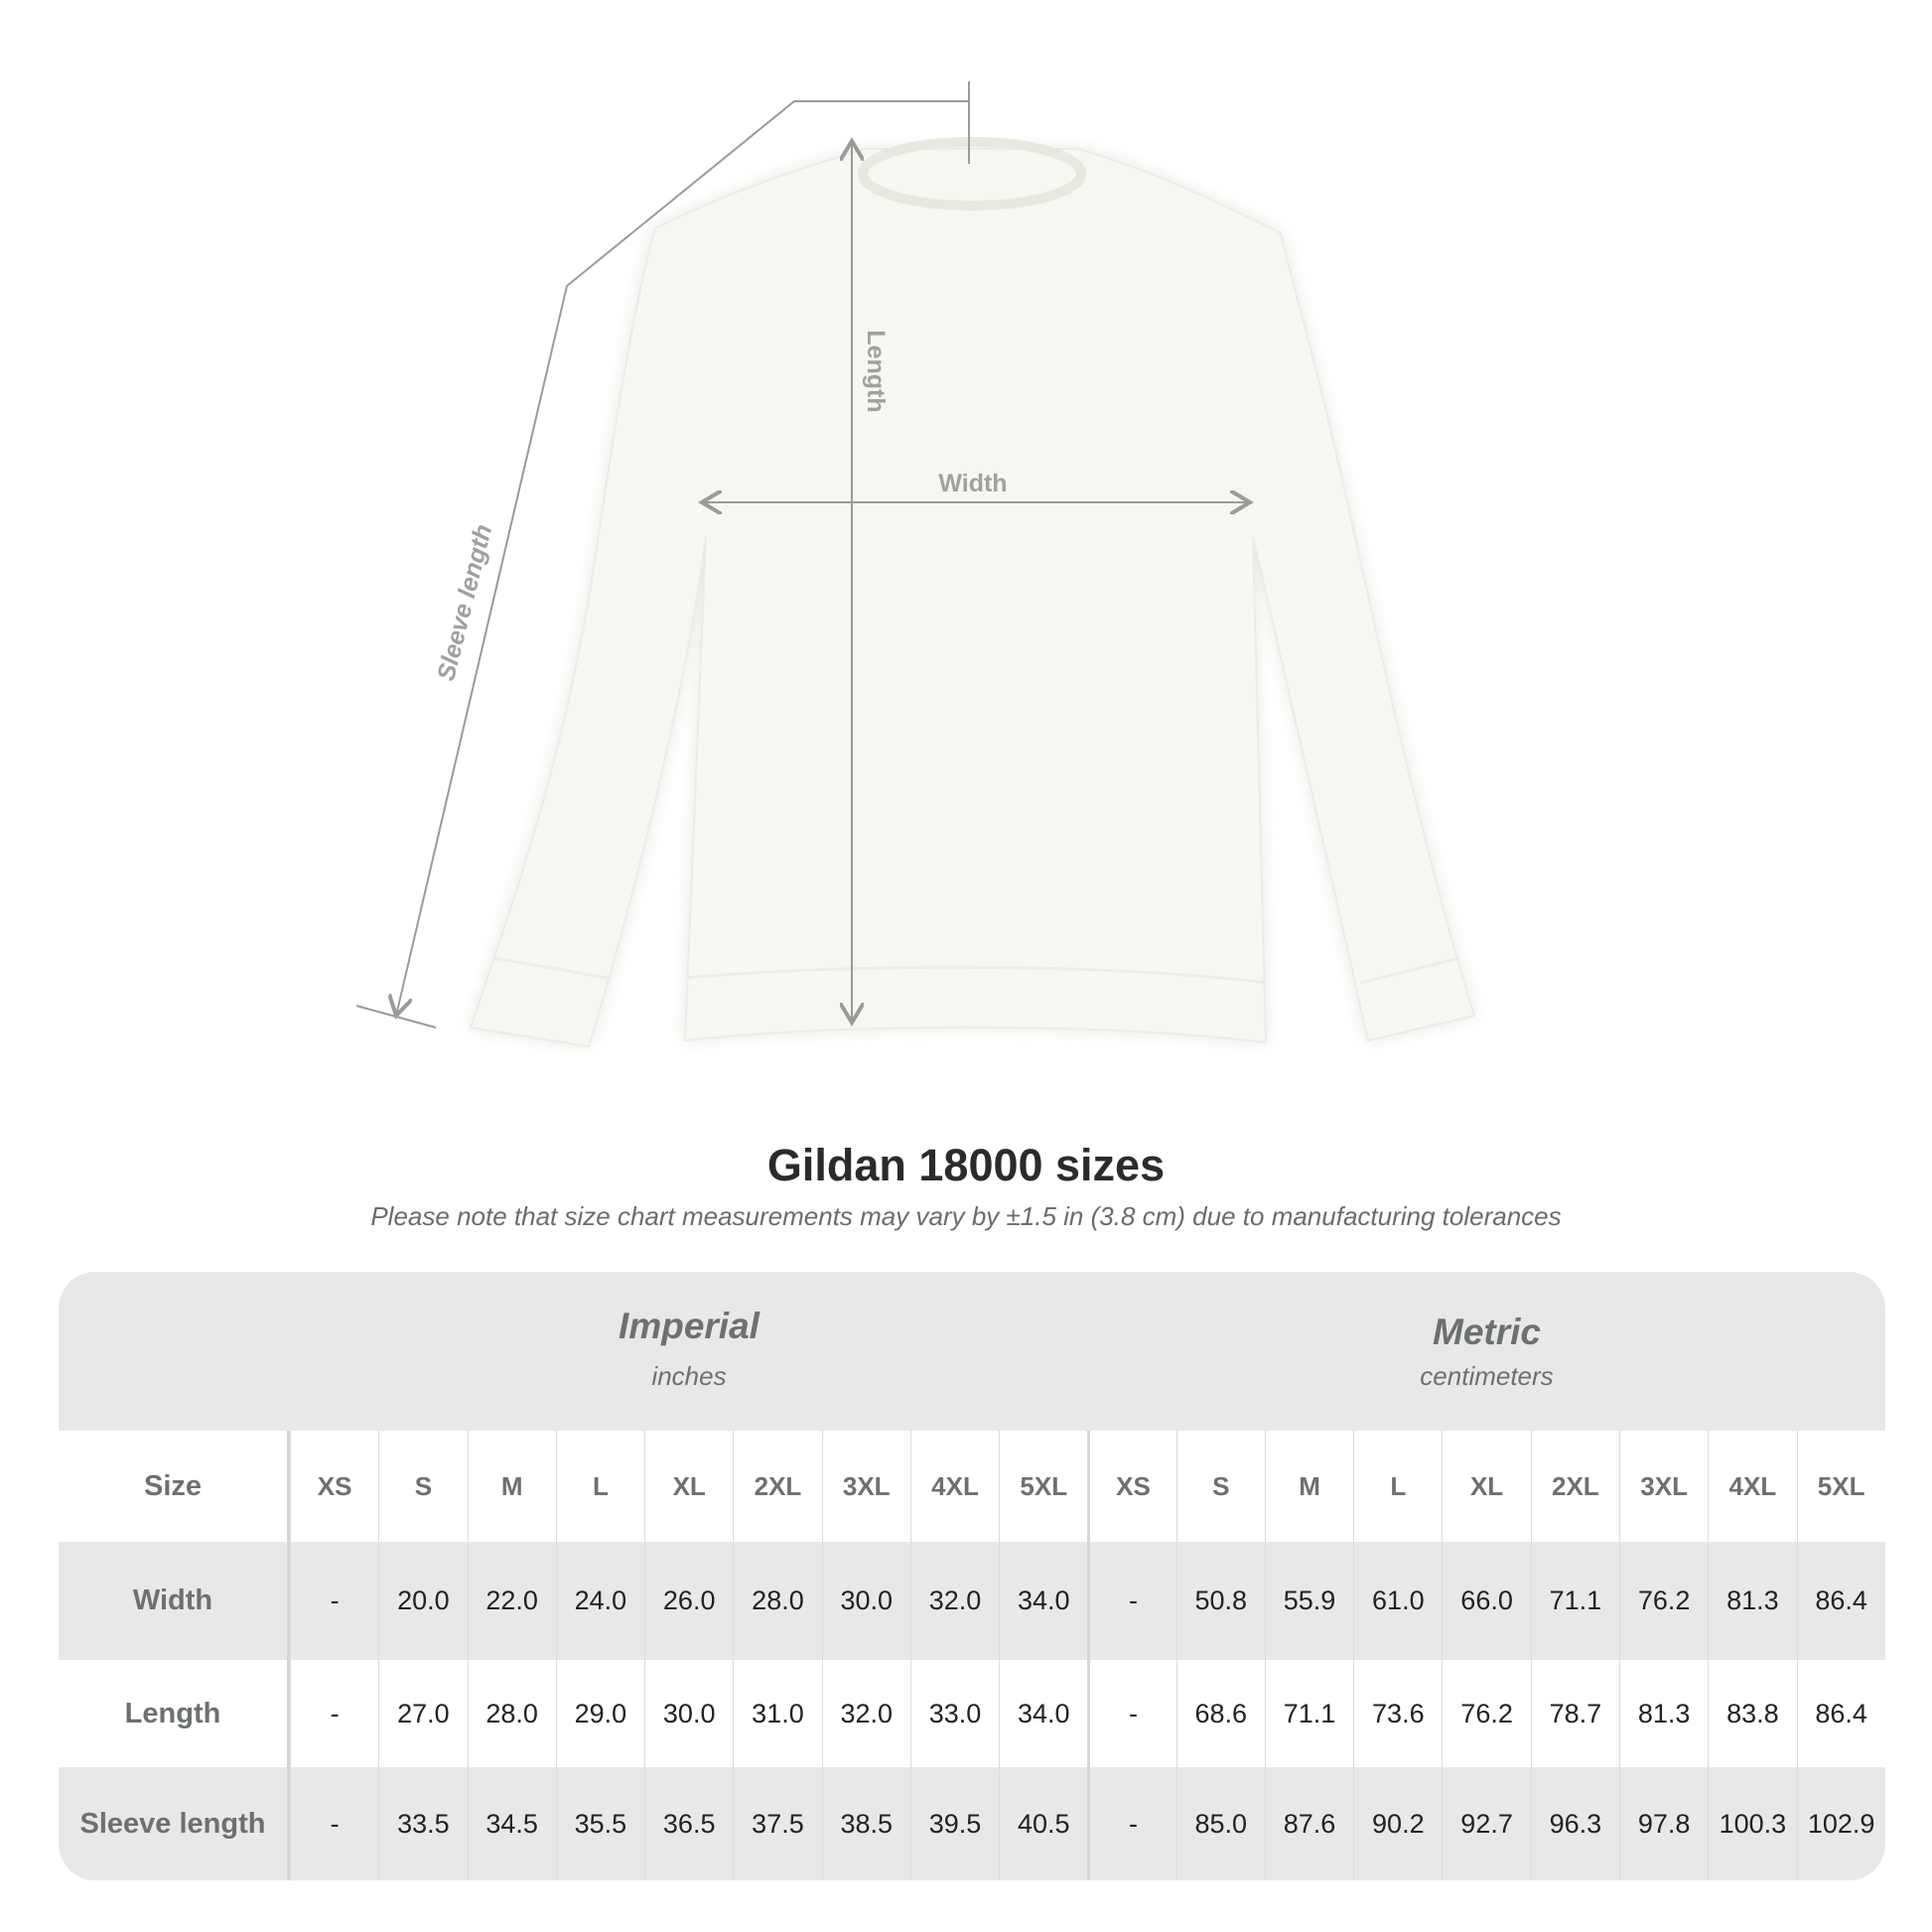 This screenshot has height=1932, width=1932. I want to click on imperial-unit: inches, so click(689, 1376).